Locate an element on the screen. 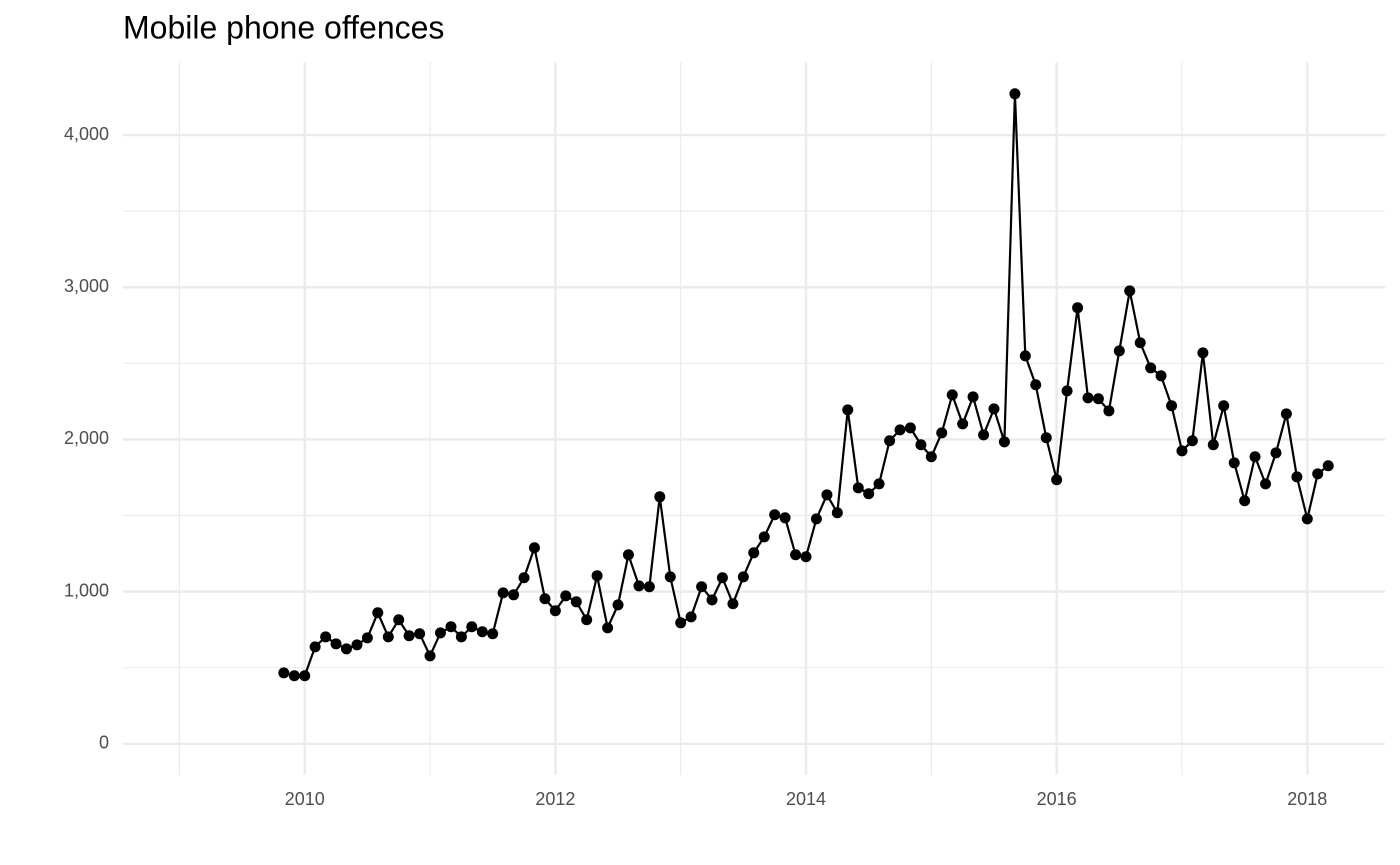  y-tick-label: 2,000 is located at coordinates (86, 438).